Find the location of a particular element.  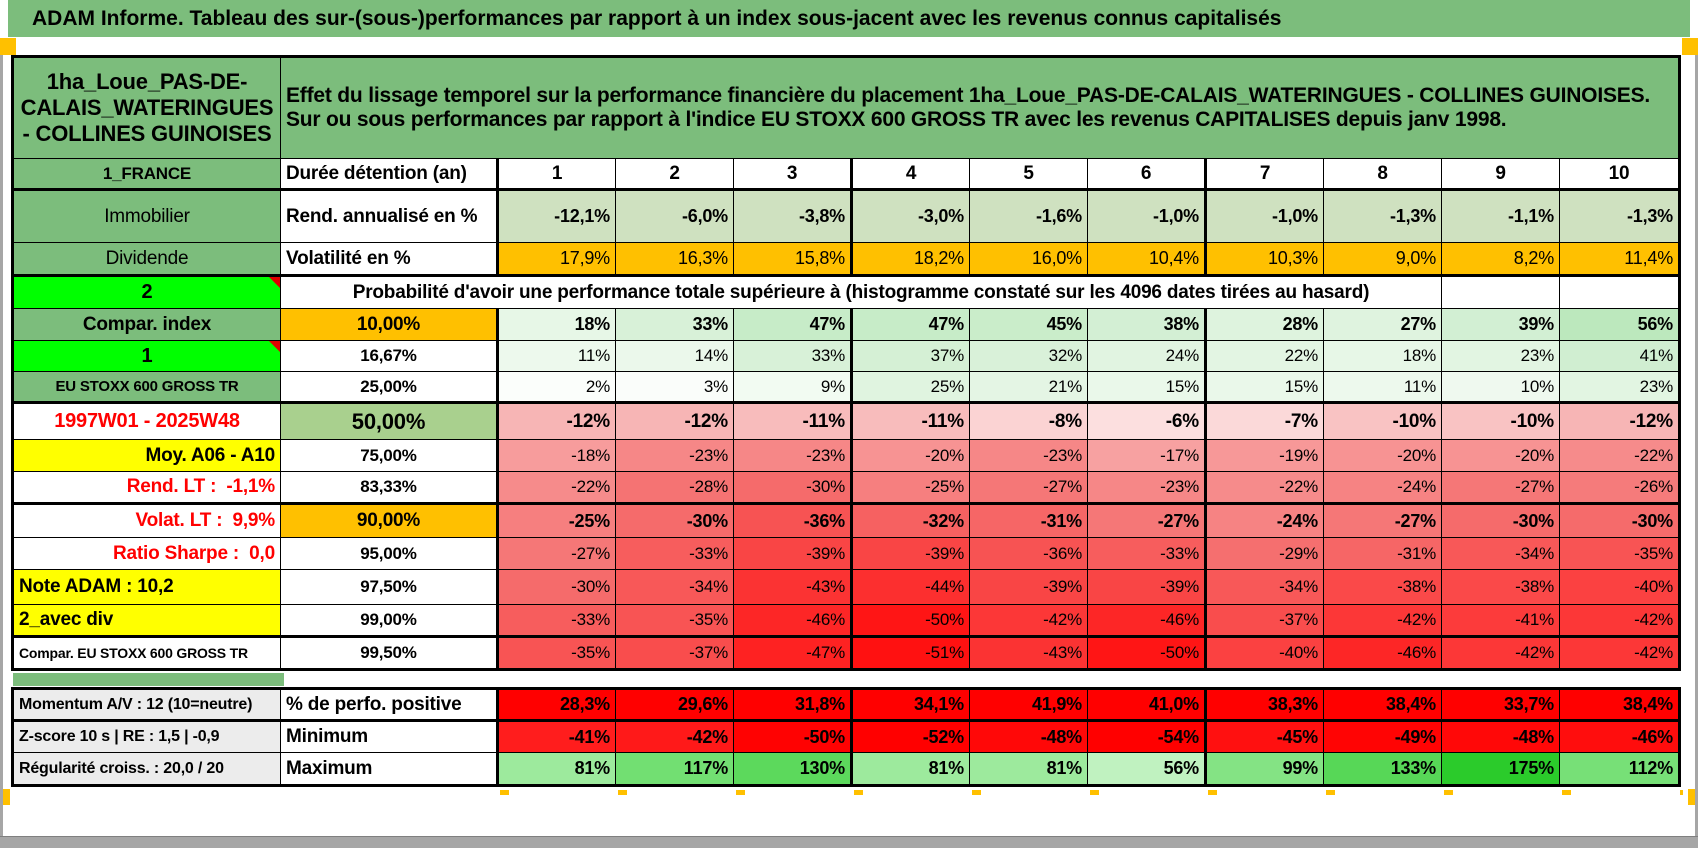

grid-cell: 41% is located at coordinates (1619, 356).